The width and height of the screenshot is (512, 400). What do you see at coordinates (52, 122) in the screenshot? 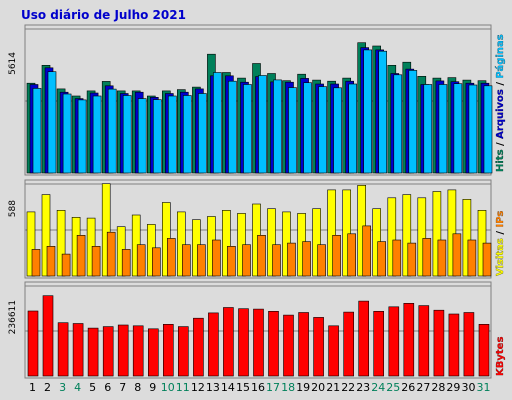
I see `bar-páginas-day-2` at bounding box center [52, 122].